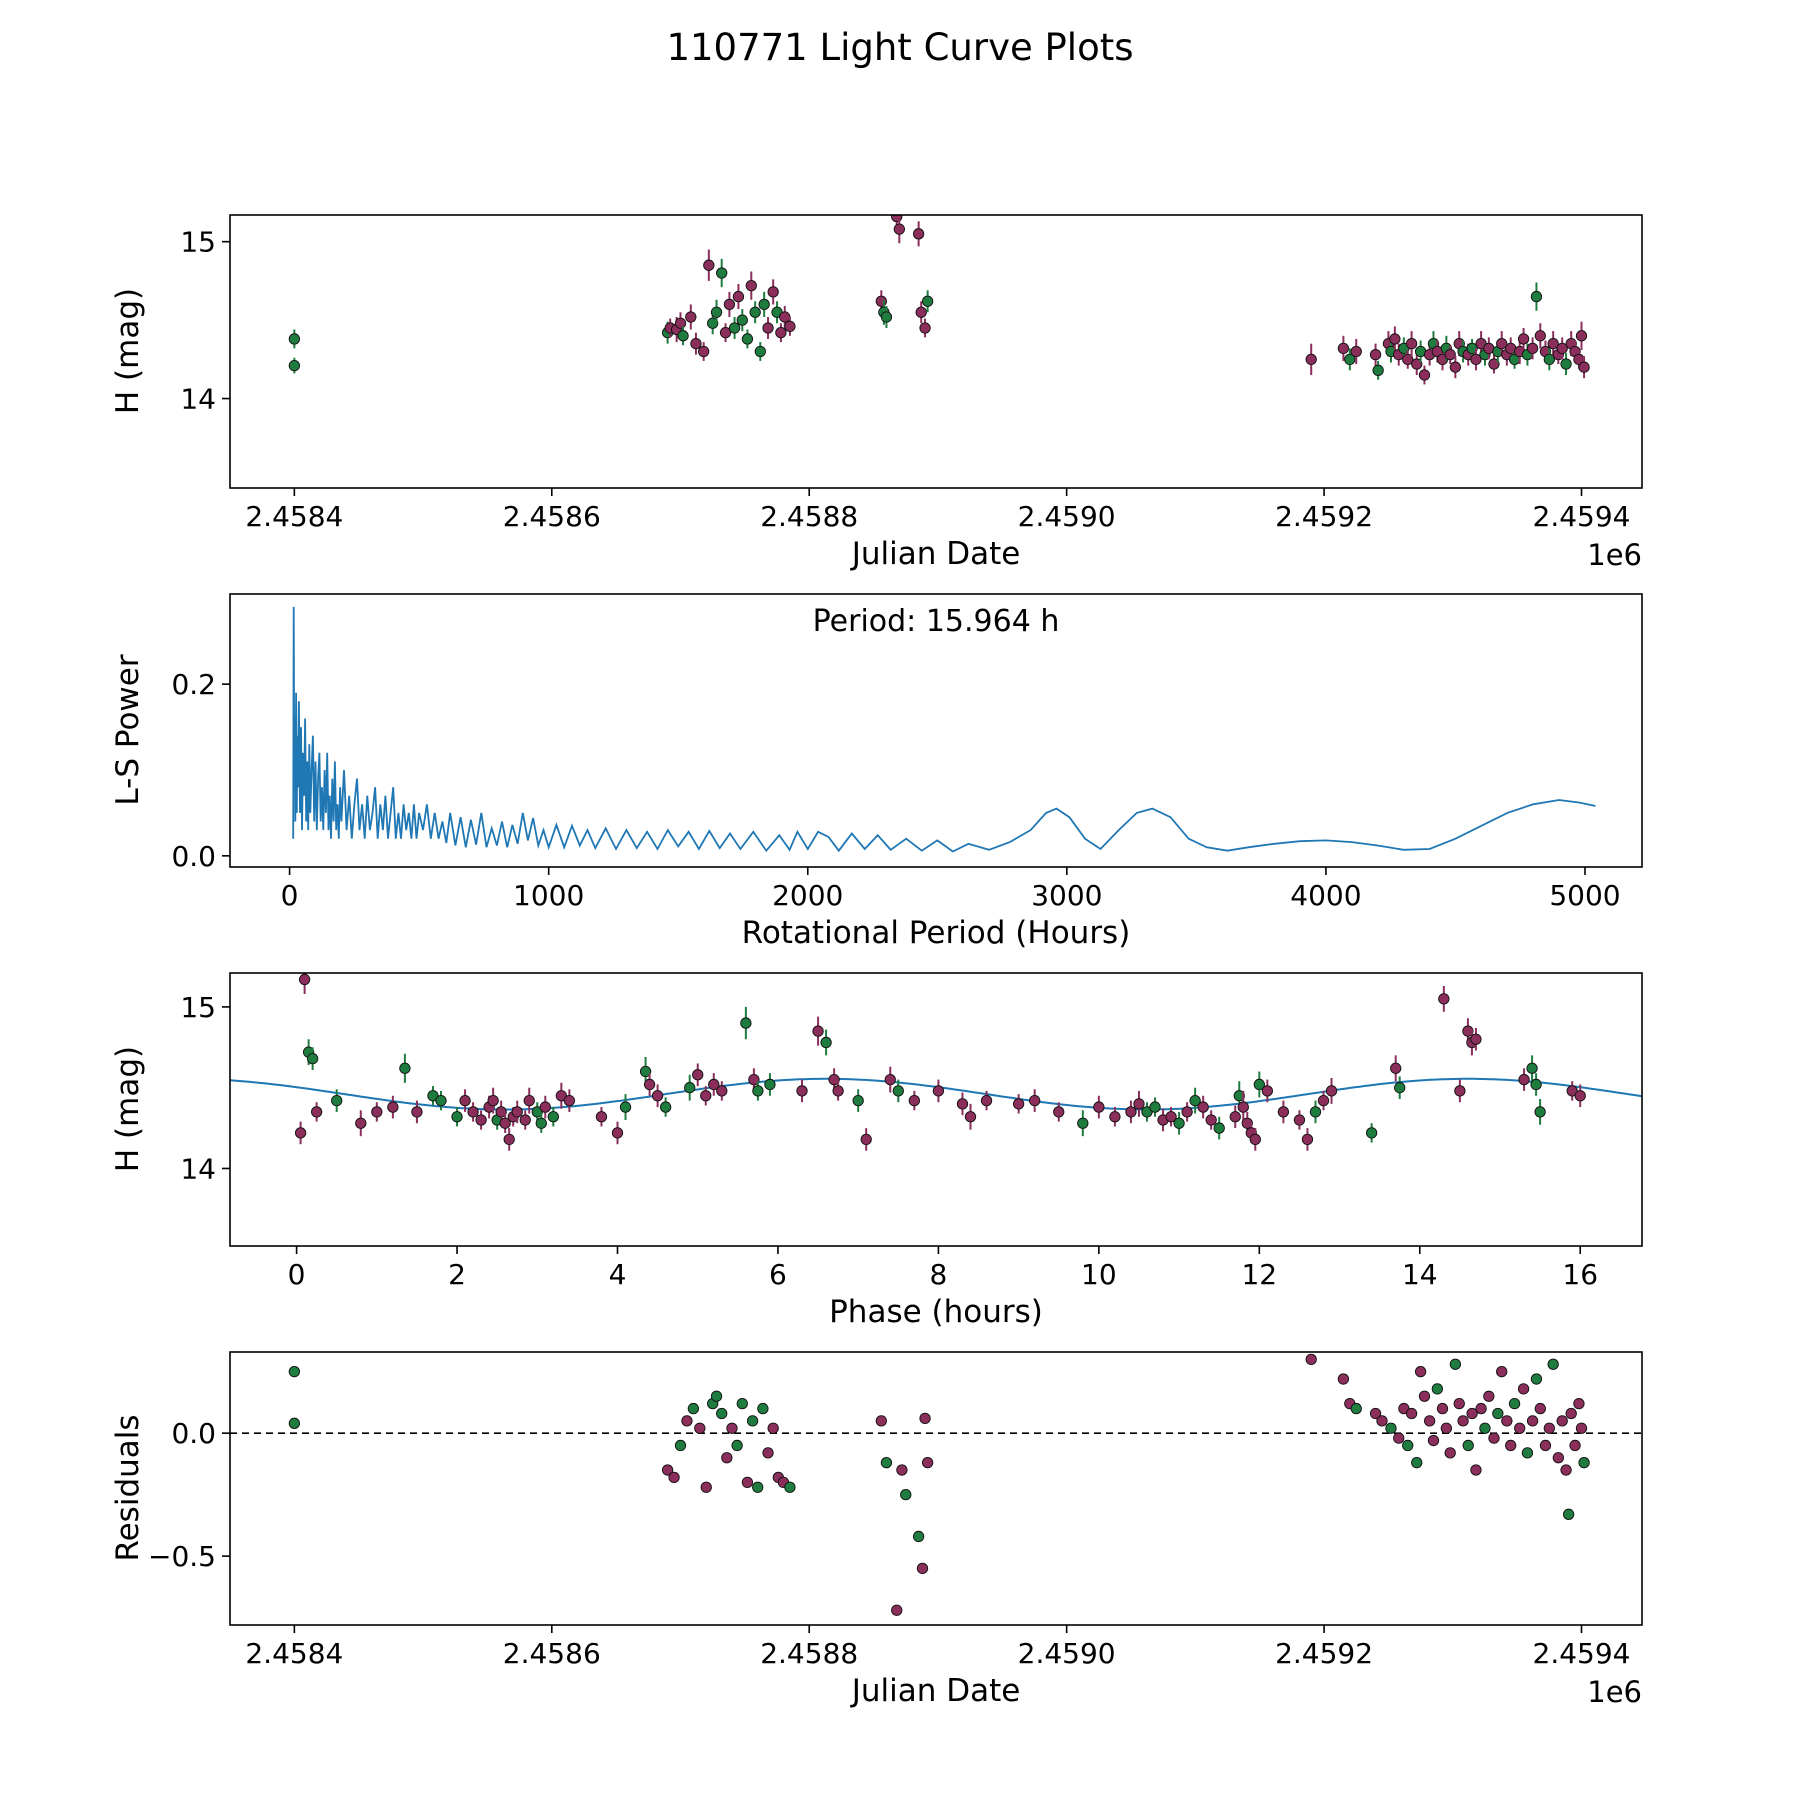  I want to click on period-annotation: Period: 15.964 h, so click(936, 621).